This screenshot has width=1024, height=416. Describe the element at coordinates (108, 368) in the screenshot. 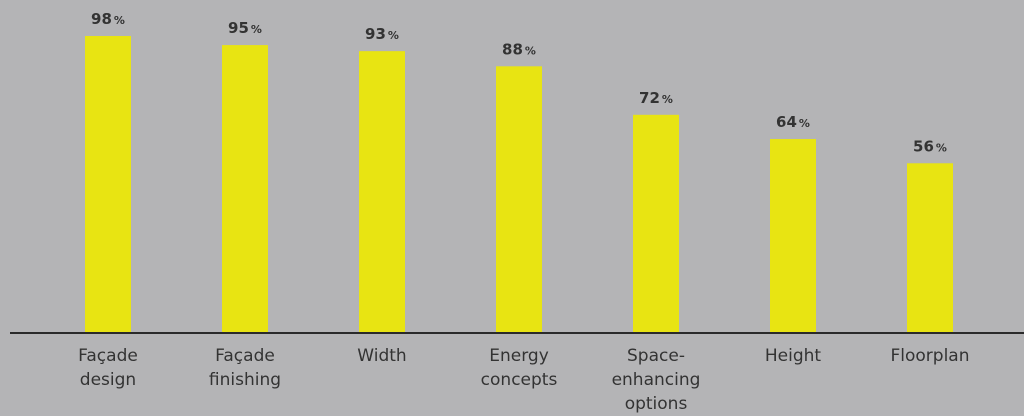

I see `category-label-0: Façade design` at that location.